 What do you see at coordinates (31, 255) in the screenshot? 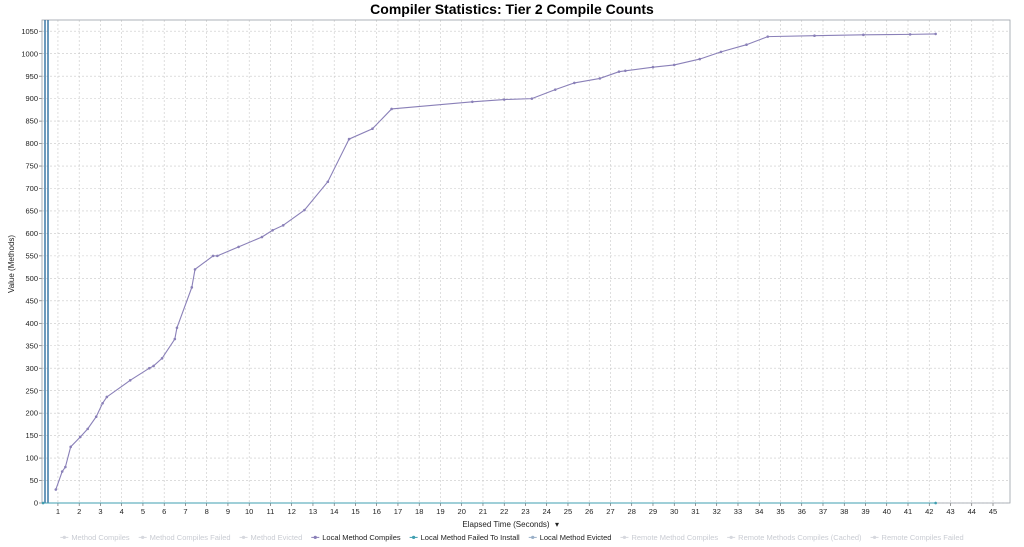
I see `y-tick-label: 550` at bounding box center [31, 255].